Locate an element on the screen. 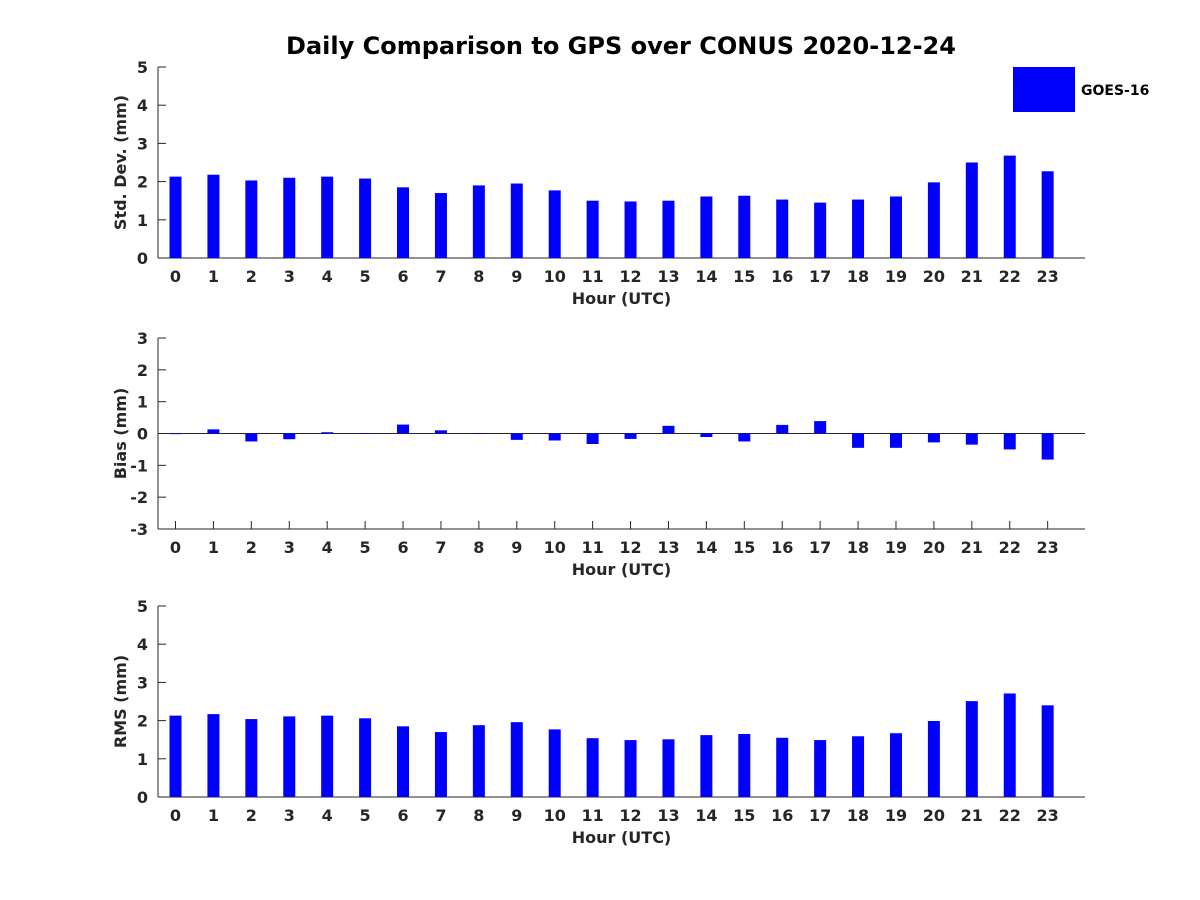 The height and width of the screenshot is (900, 1200). y-axis-label: Bias (mm) is located at coordinates (120, 434).